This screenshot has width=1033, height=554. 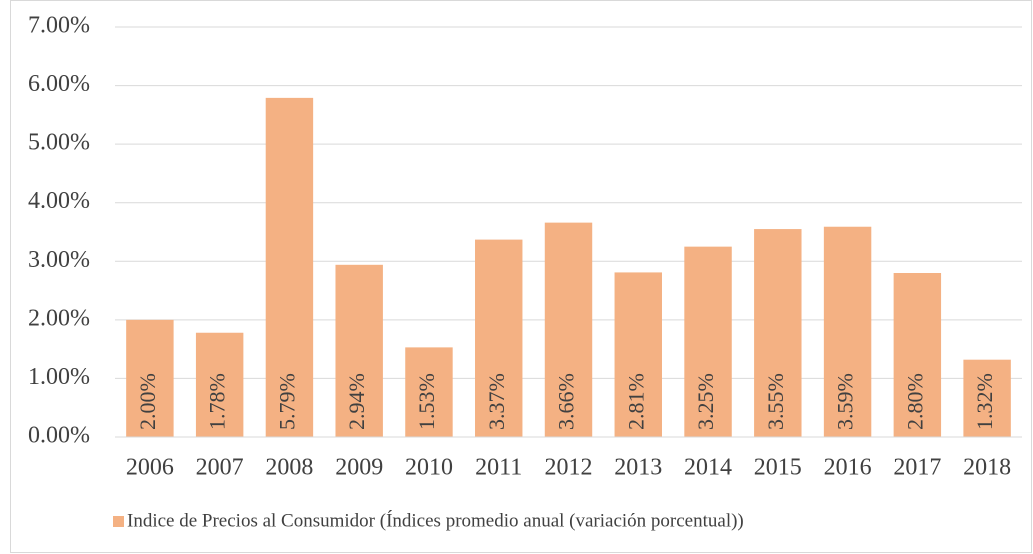 What do you see at coordinates (429, 468) in the screenshot?
I see `x-tick-label: 2010` at bounding box center [429, 468].